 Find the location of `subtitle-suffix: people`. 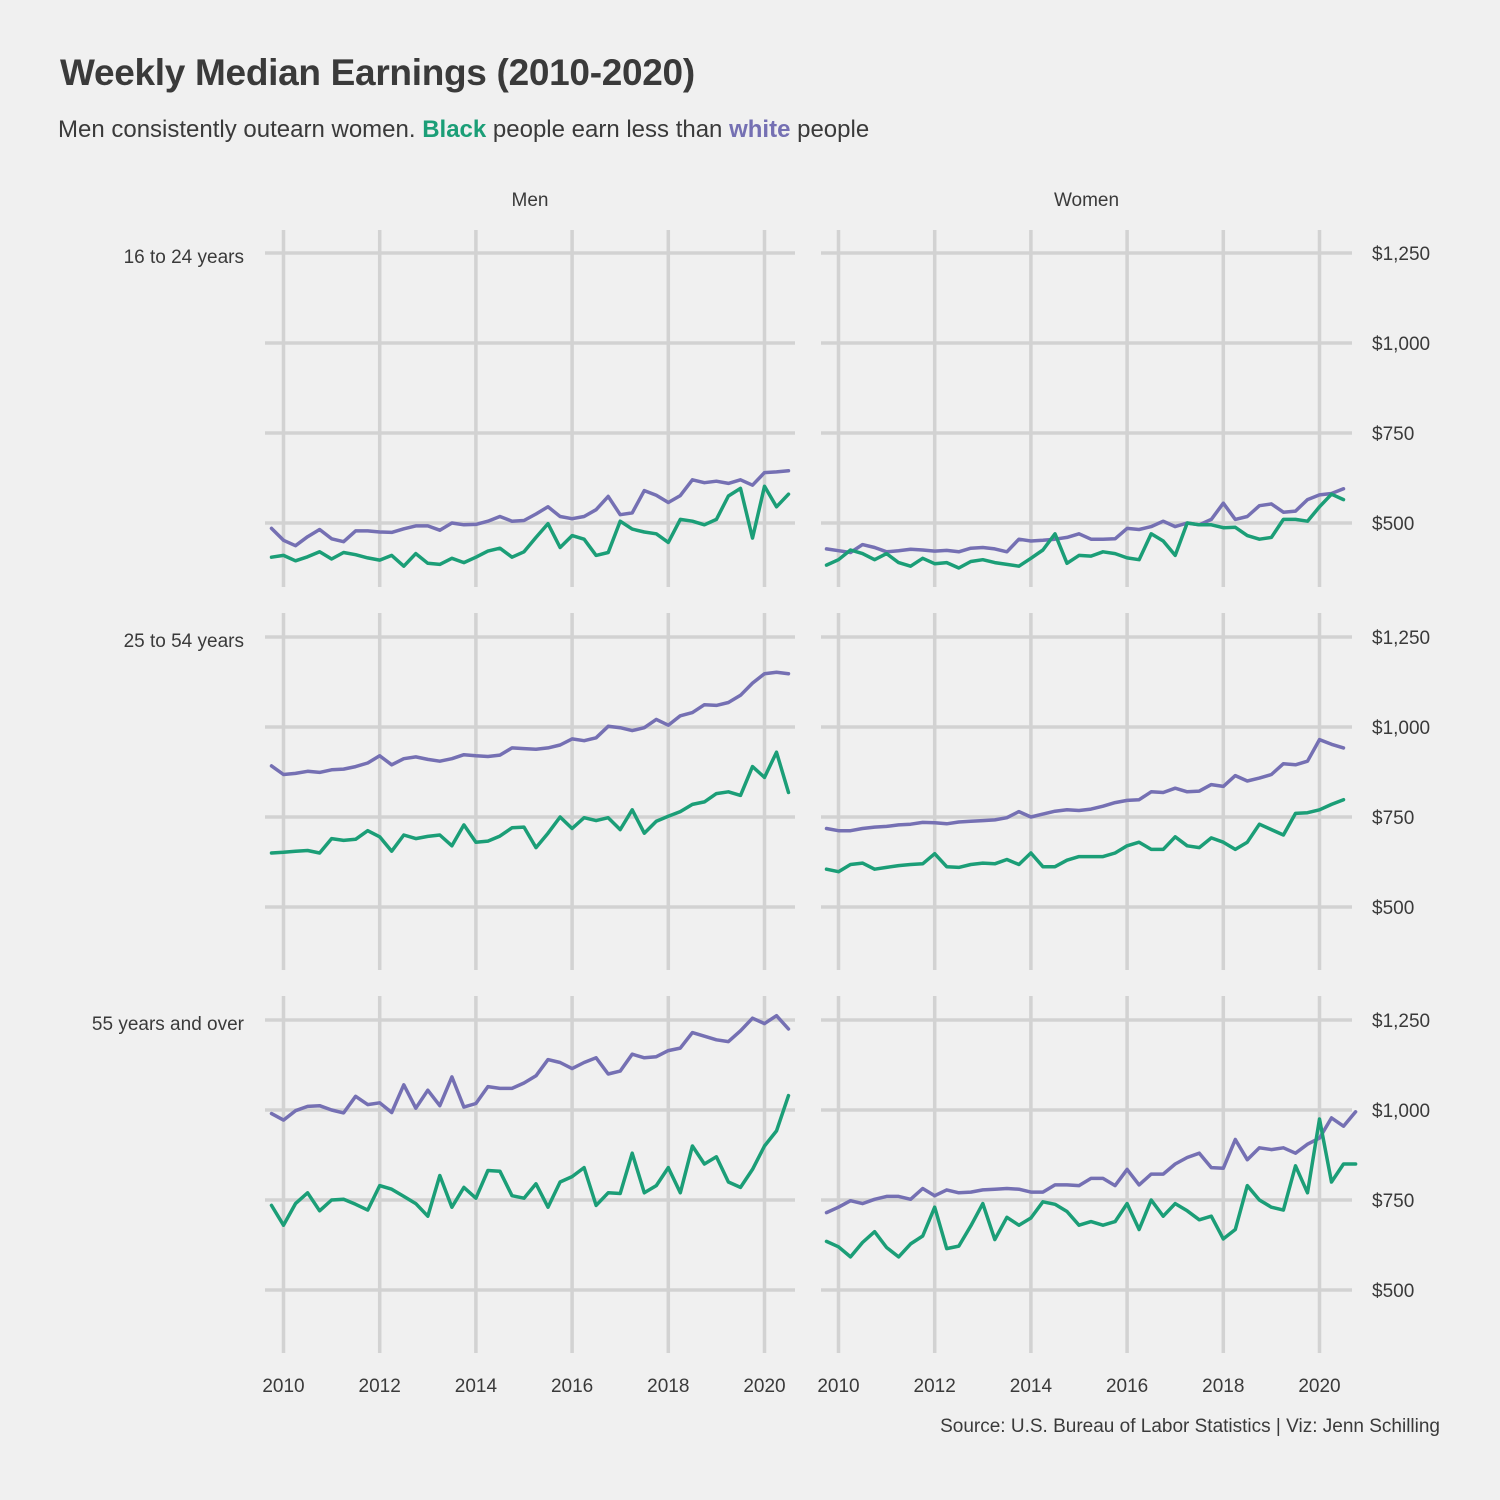

subtitle-suffix: people is located at coordinates (833, 129).